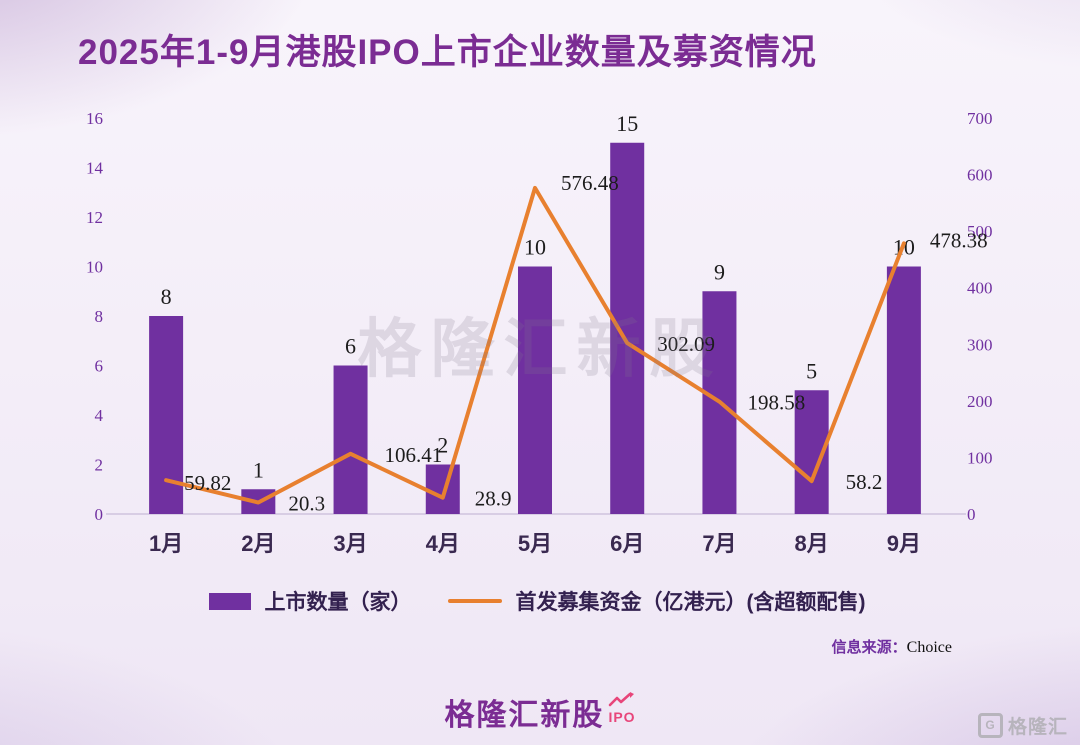 This screenshot has width=1080, height=745. Describe the element at coordinates (94, 267) in the screenshot. I see `left-axis-tick: 10` at that location.